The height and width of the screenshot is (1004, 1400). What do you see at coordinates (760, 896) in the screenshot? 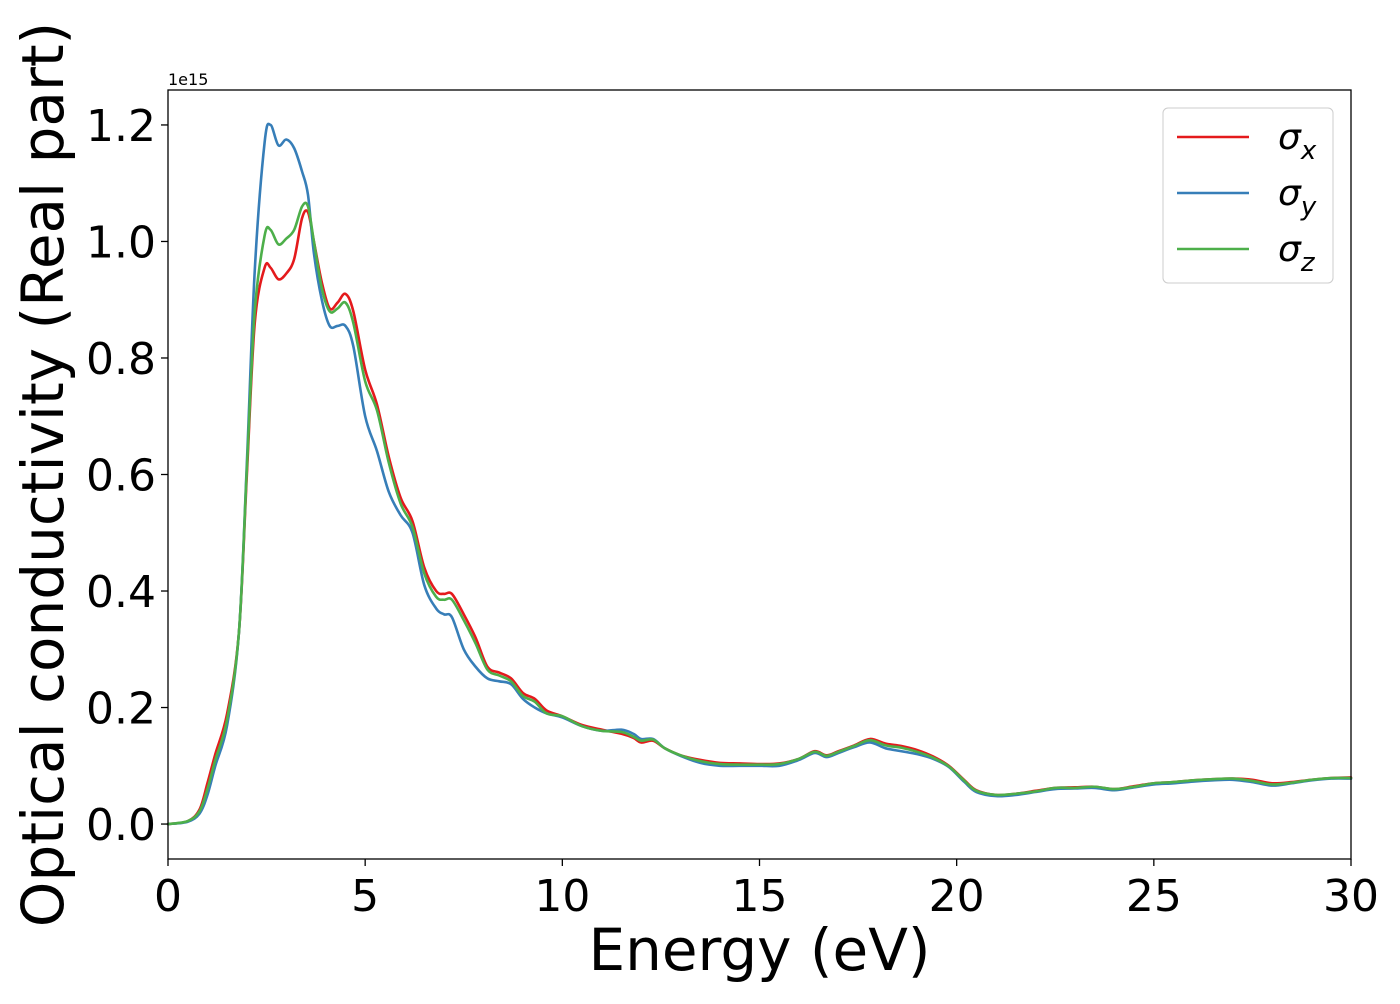
I see `x-tick-label: 15` at bounding box center [760, 896].